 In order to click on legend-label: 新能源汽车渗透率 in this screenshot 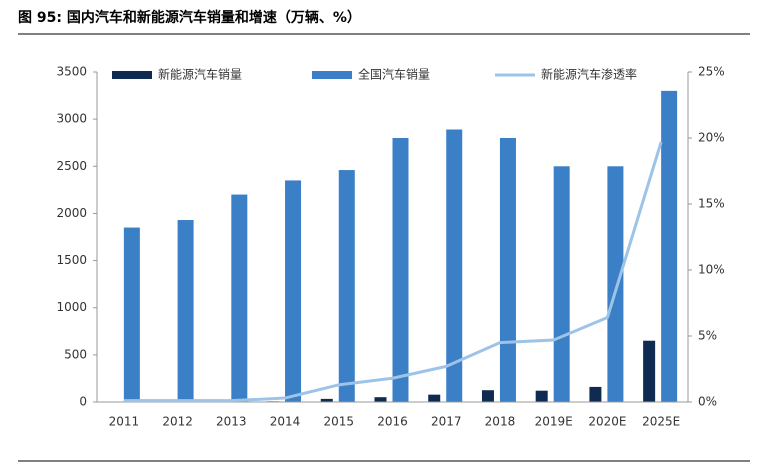, I will do `click(589, 74)`.